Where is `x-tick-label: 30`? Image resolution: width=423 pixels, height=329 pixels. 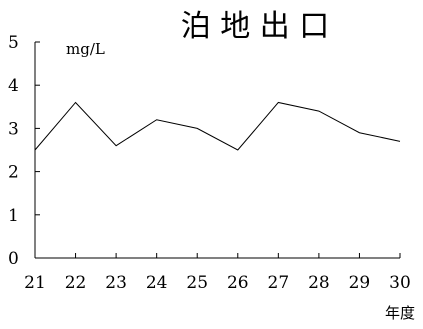
x-tick-label: 30 is located at coordinates (400, 283).